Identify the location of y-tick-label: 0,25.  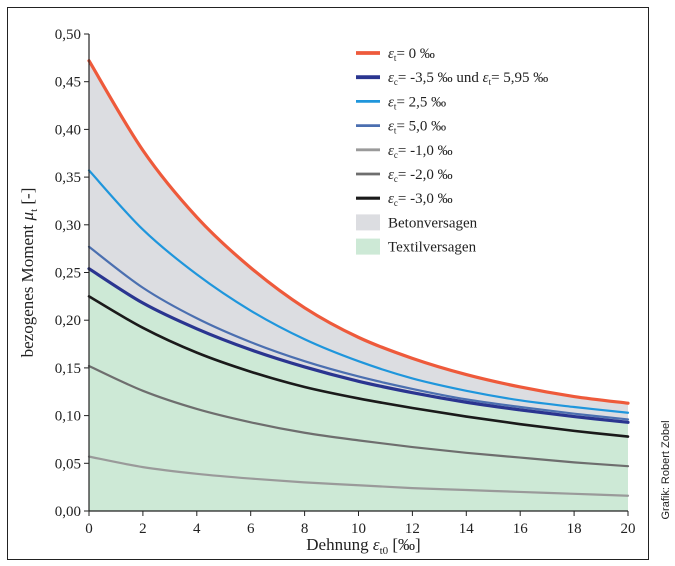
(68, 274).